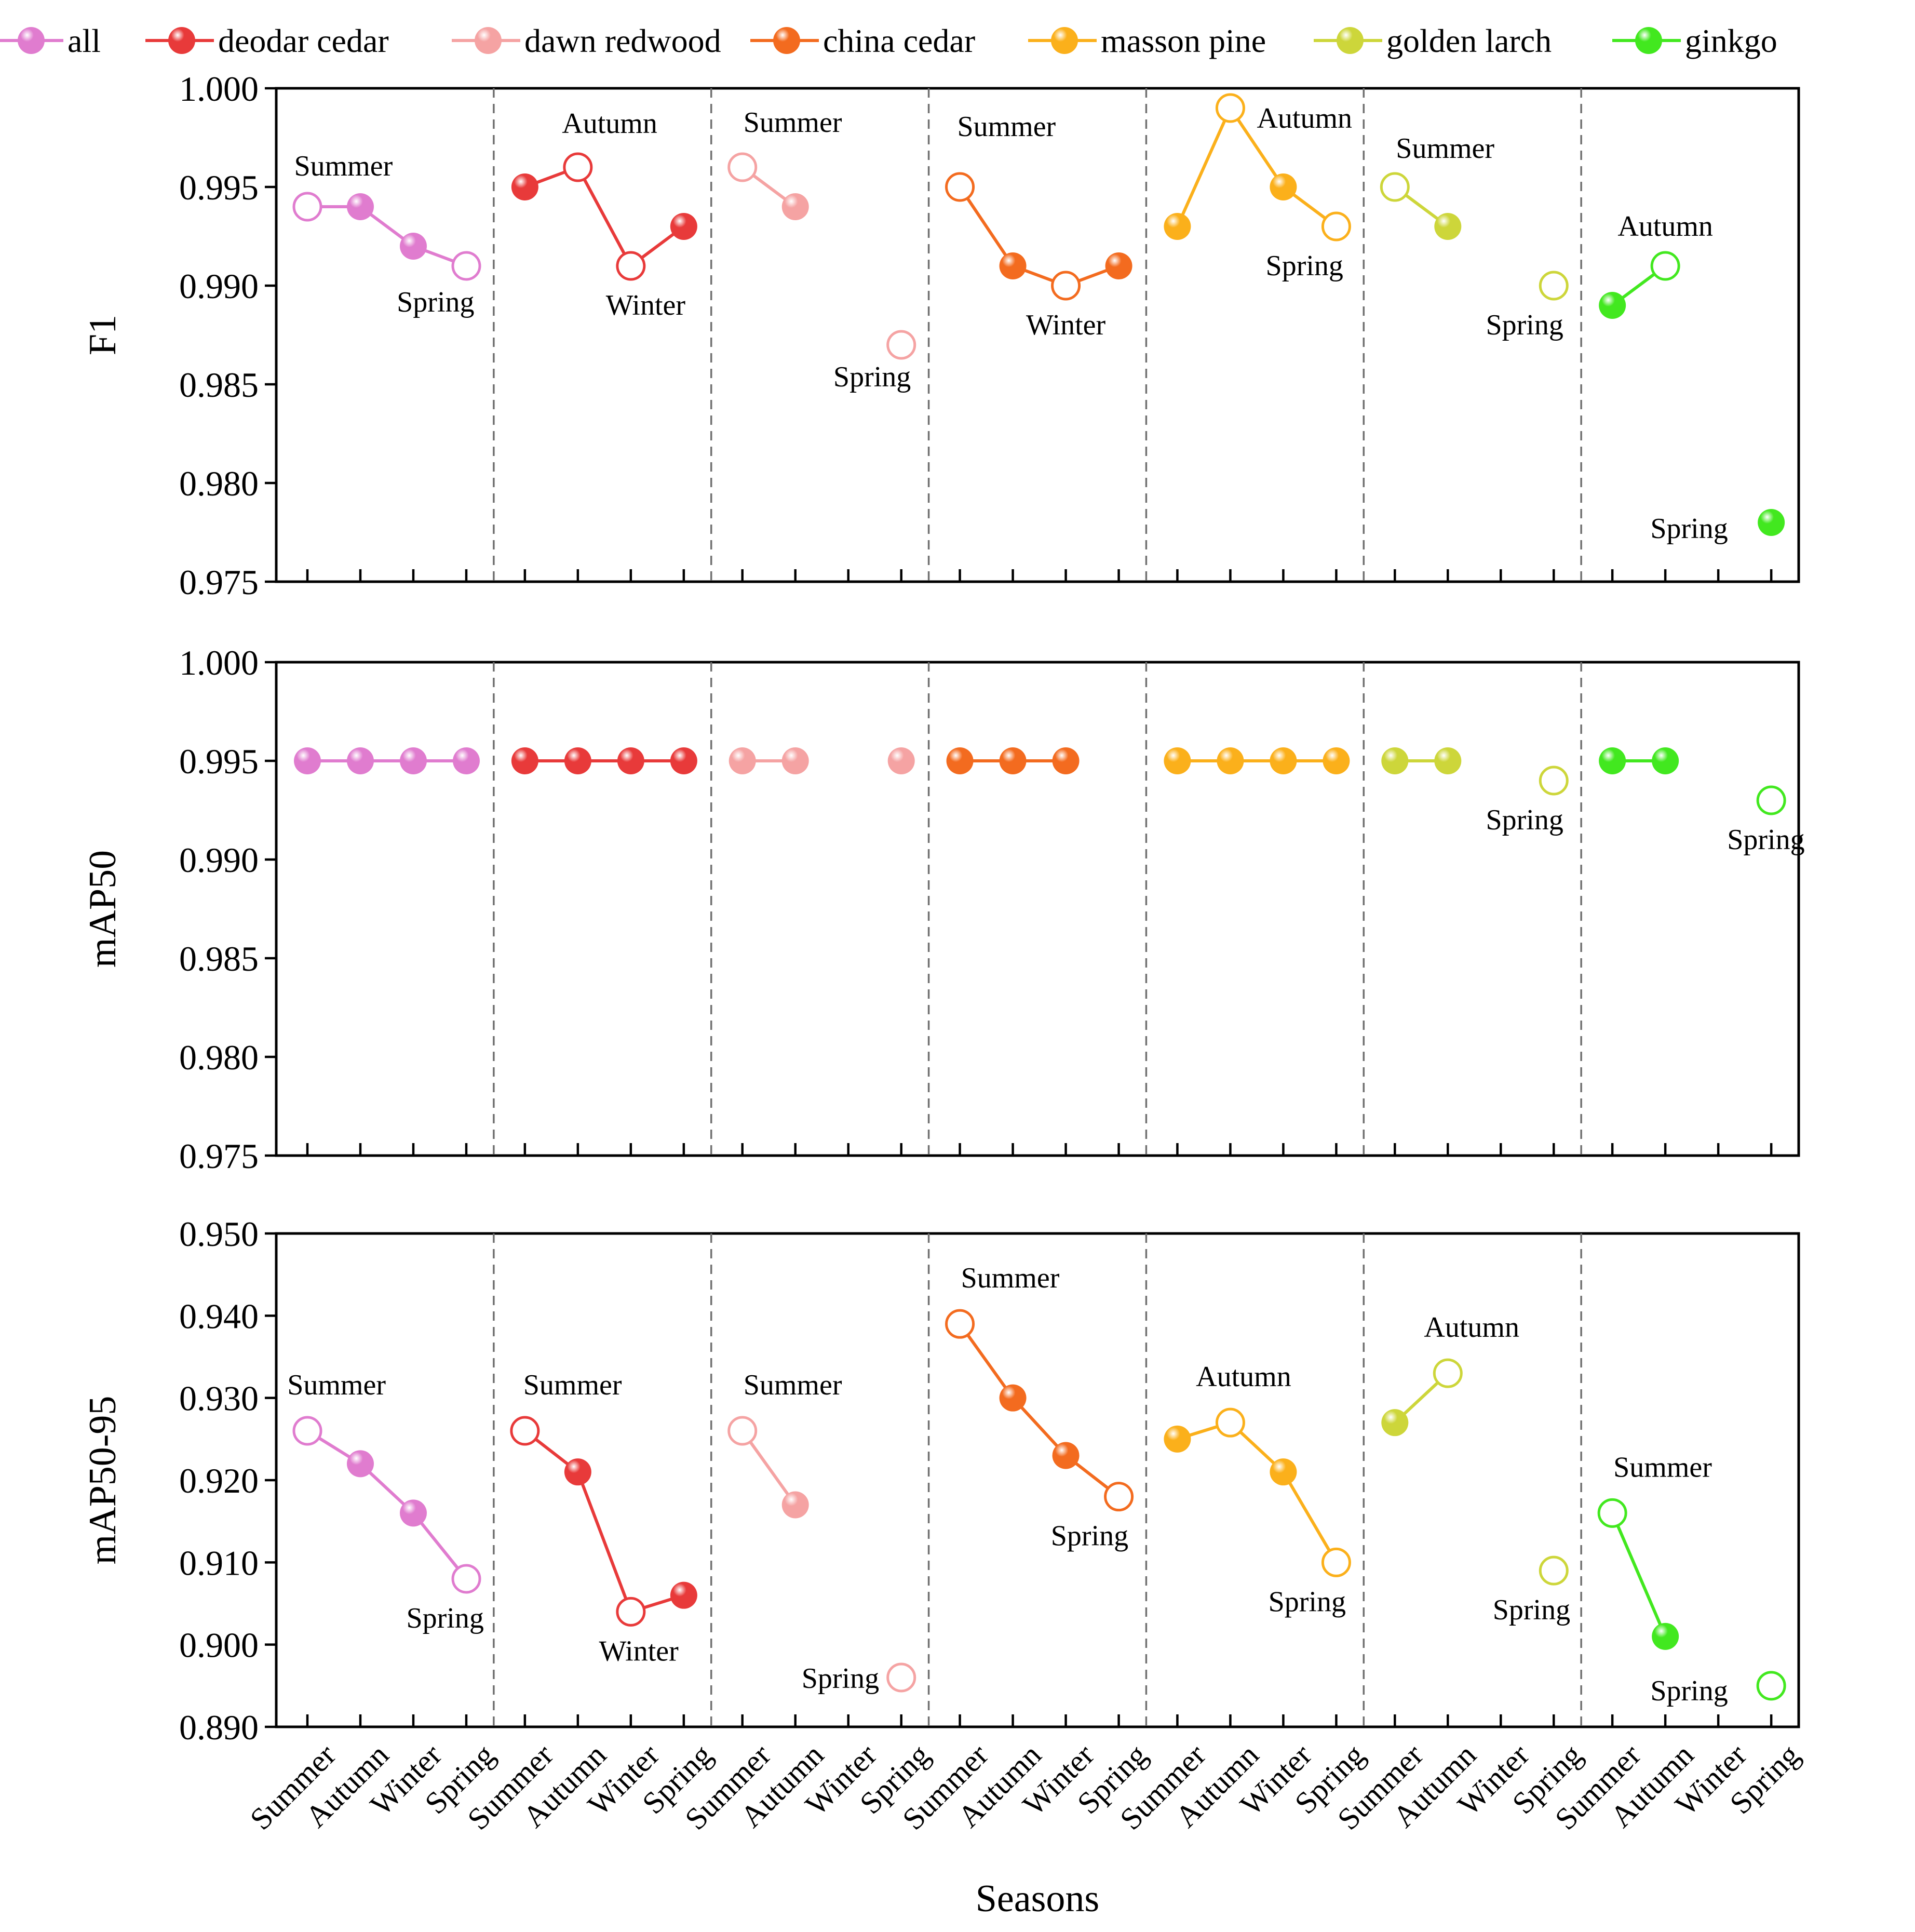  I want to click on legend-marker-all, so click(31, 41).